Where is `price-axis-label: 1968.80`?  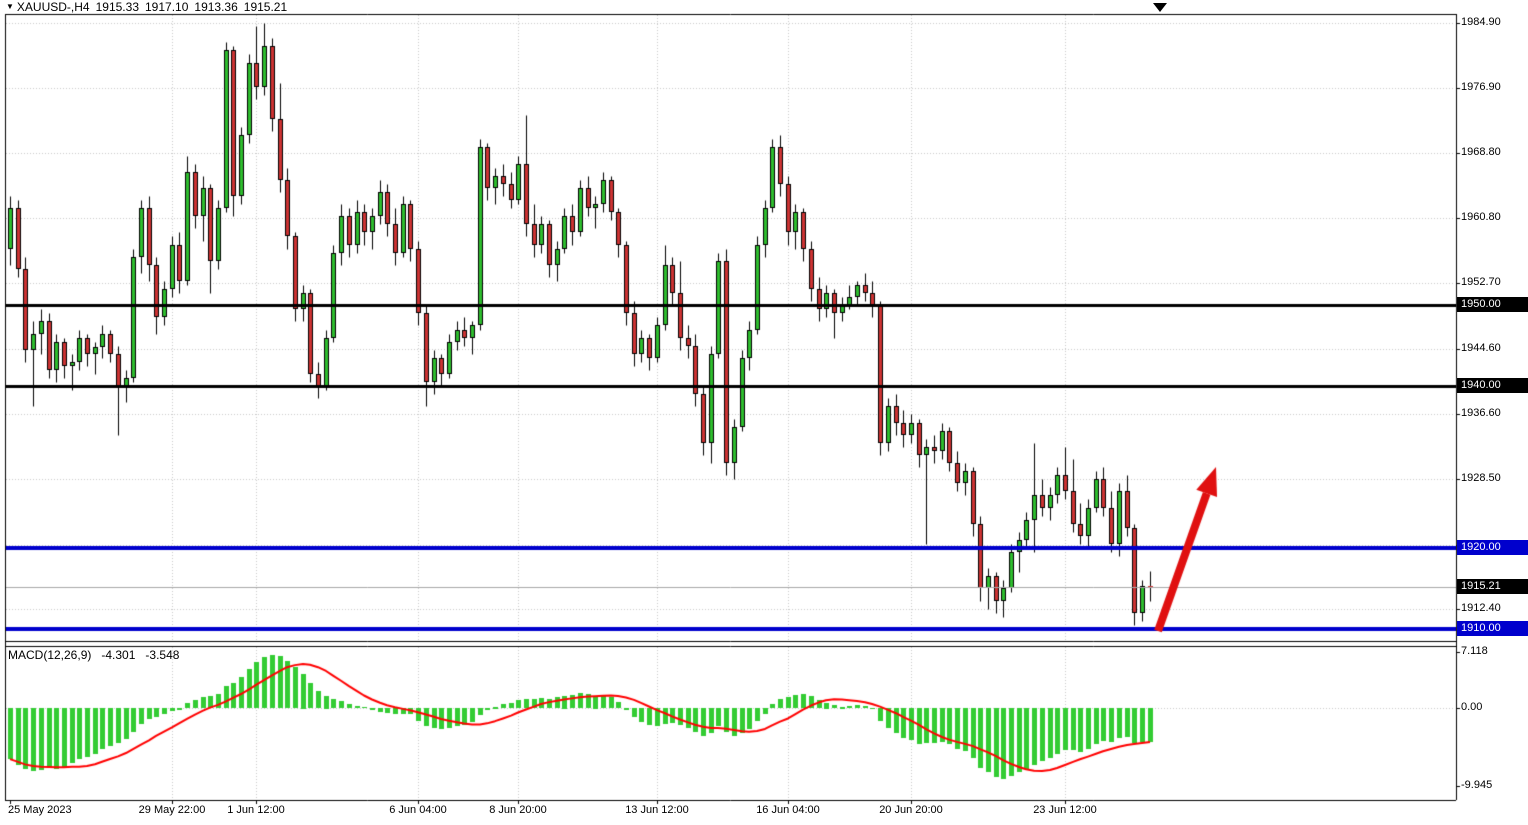
price-axis-label: 1968.80 is located at coordinates (1481, 152).